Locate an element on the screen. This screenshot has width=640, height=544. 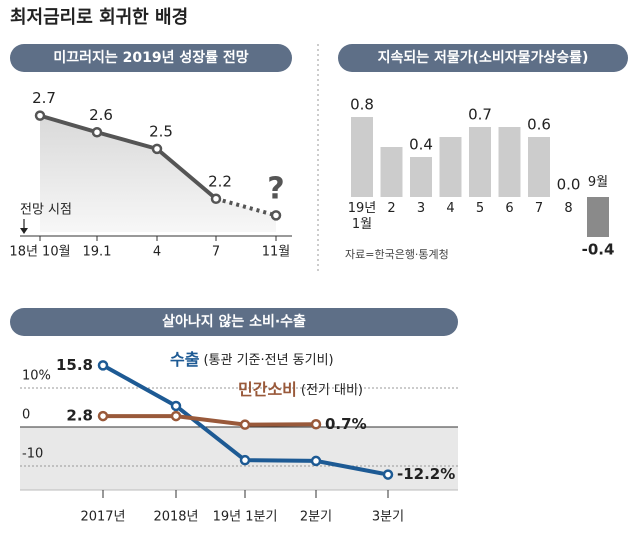
x-tick-label: 9월 is located at coordinates (598, 182).